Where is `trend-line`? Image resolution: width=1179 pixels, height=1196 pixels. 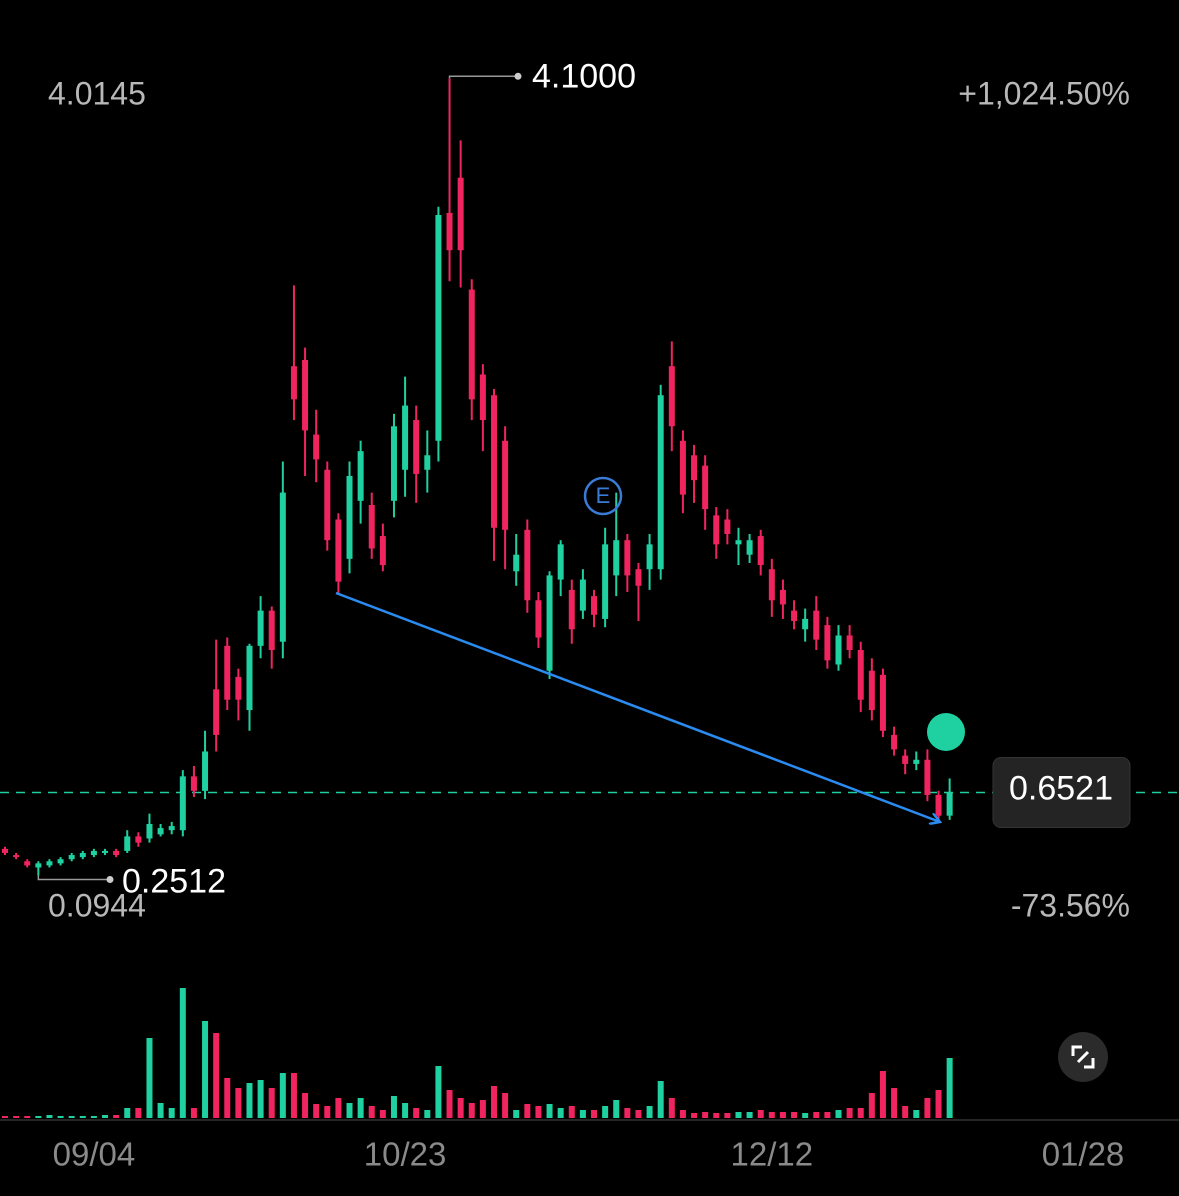 trend-line is located at coordinates (637, 706).